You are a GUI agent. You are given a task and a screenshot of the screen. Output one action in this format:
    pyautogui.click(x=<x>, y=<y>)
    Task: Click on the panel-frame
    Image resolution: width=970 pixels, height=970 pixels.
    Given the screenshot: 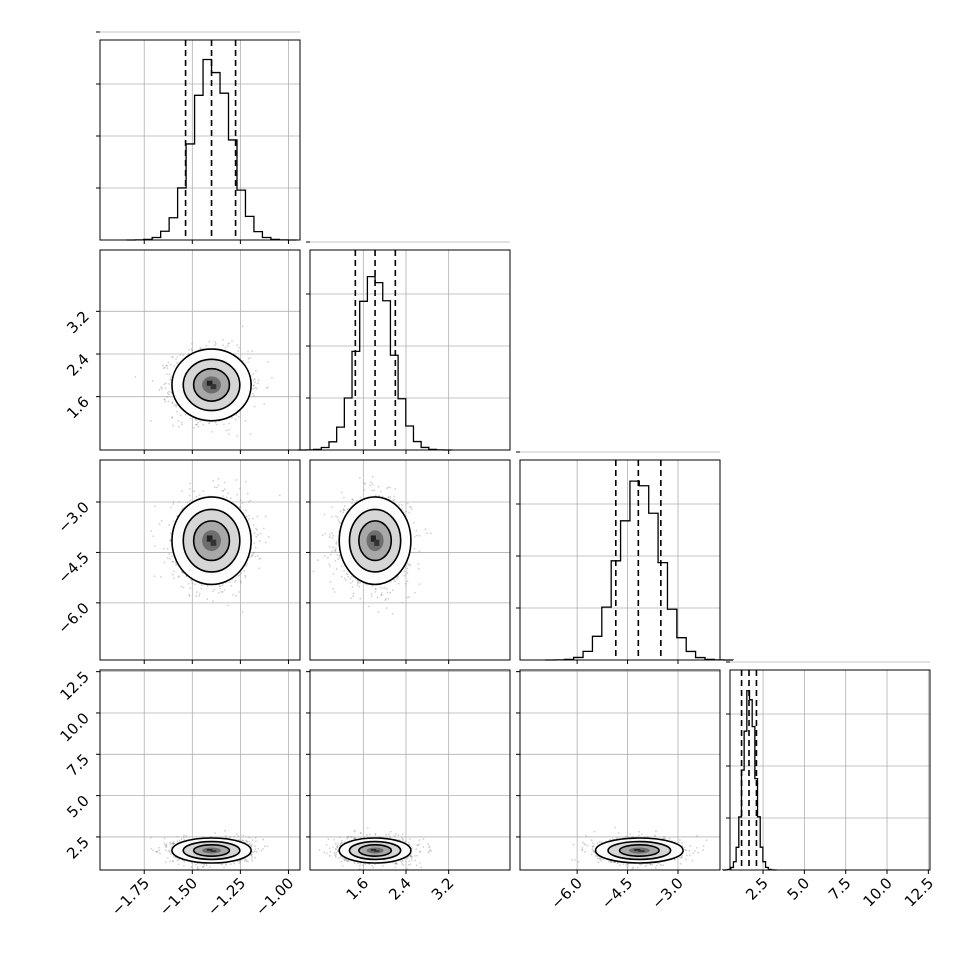 What is the action you would take?
    pyautogui.click(x=200, y=140)
    